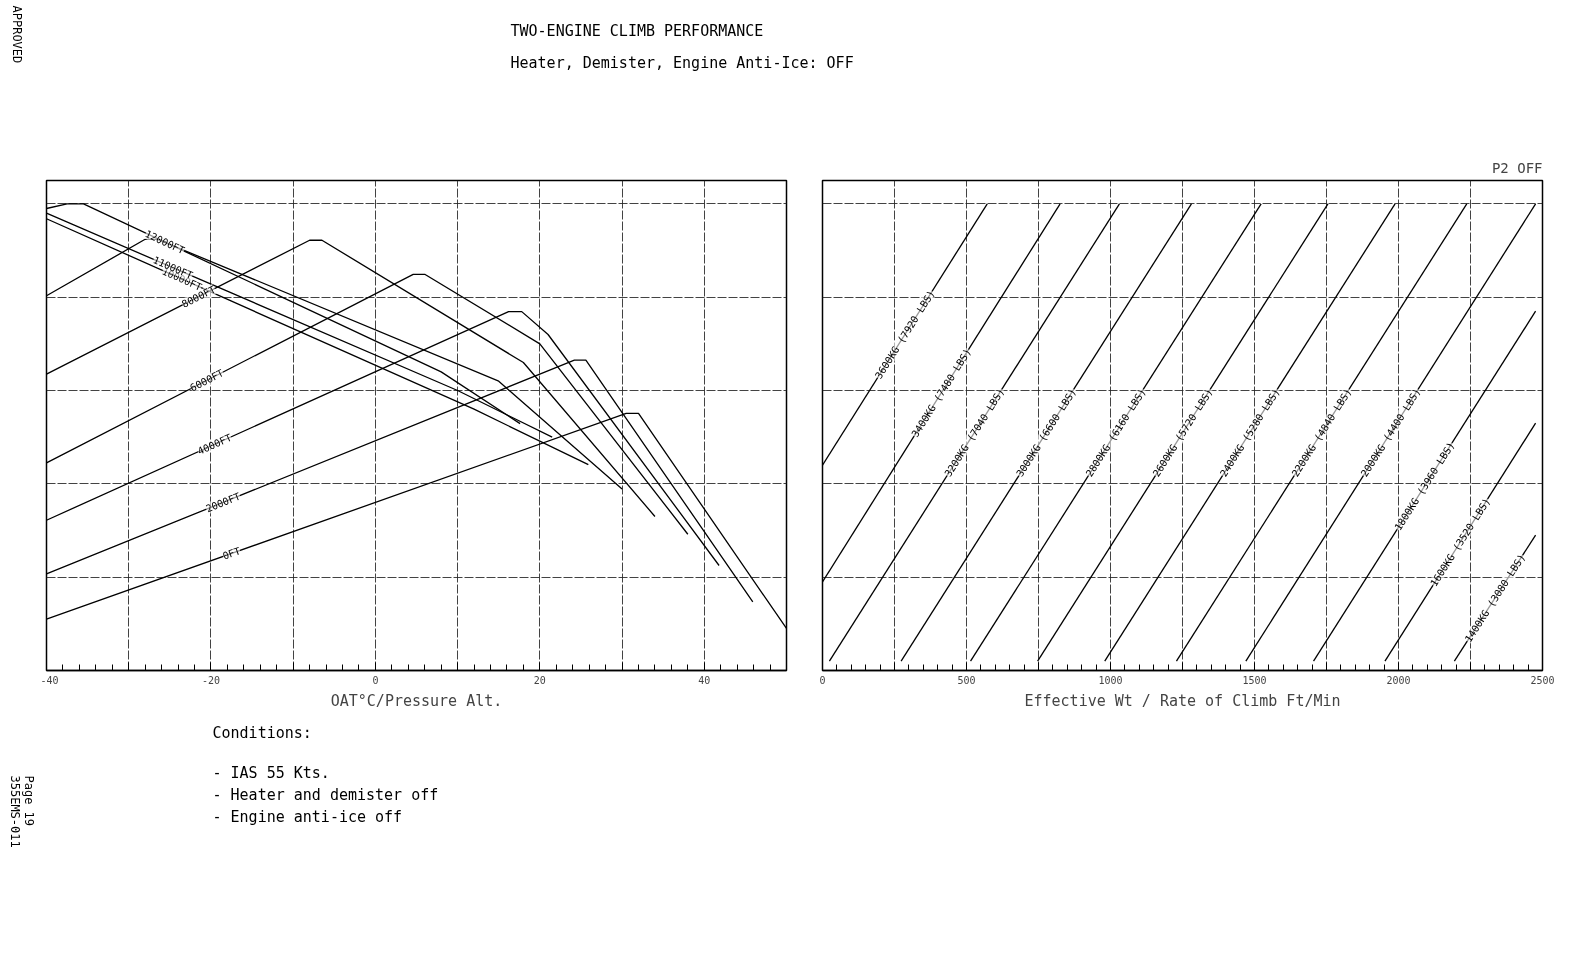 The image size is (1590, 975). Describe the element at coordinates (704, 680) in the screenshot. I see `x-tick-label: 40` at that location.